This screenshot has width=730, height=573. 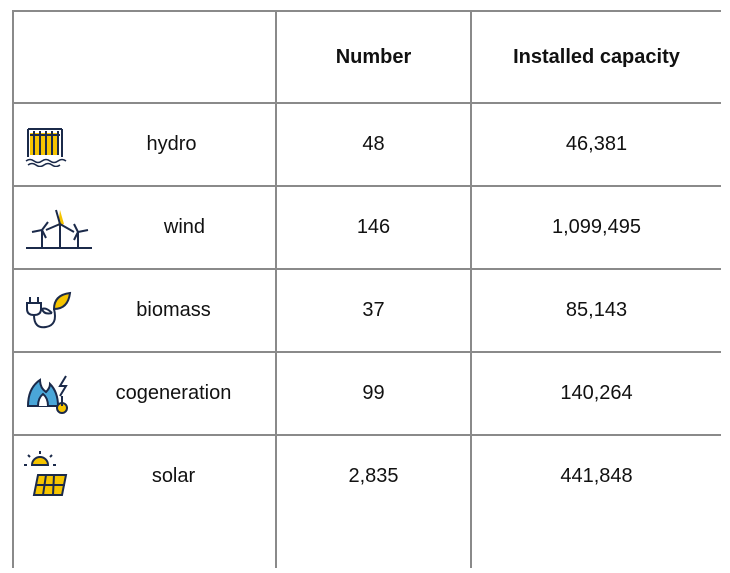 I want to click on cogeneration-icon, so click(x=47, y=394).